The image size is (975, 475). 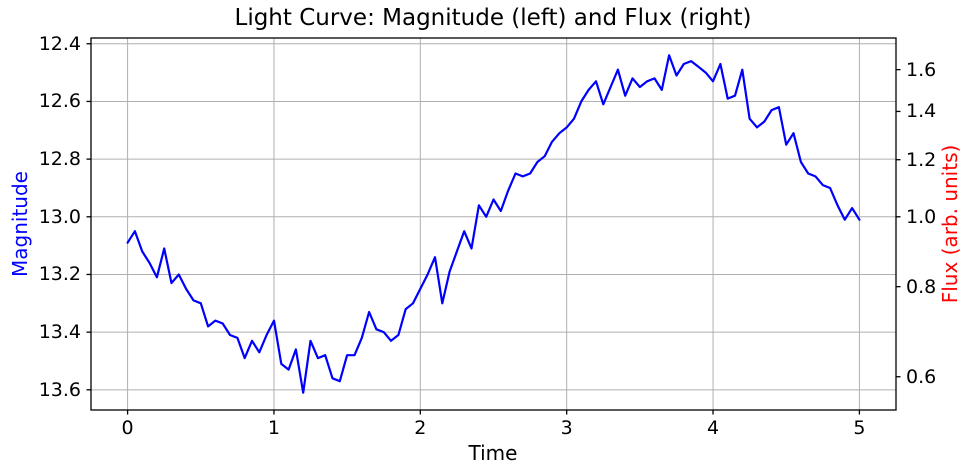 What do you see at coordinates (921, 376) in the screenshot?
I see `flux-tick-label: 0.6` at bounding box center [921, 376].